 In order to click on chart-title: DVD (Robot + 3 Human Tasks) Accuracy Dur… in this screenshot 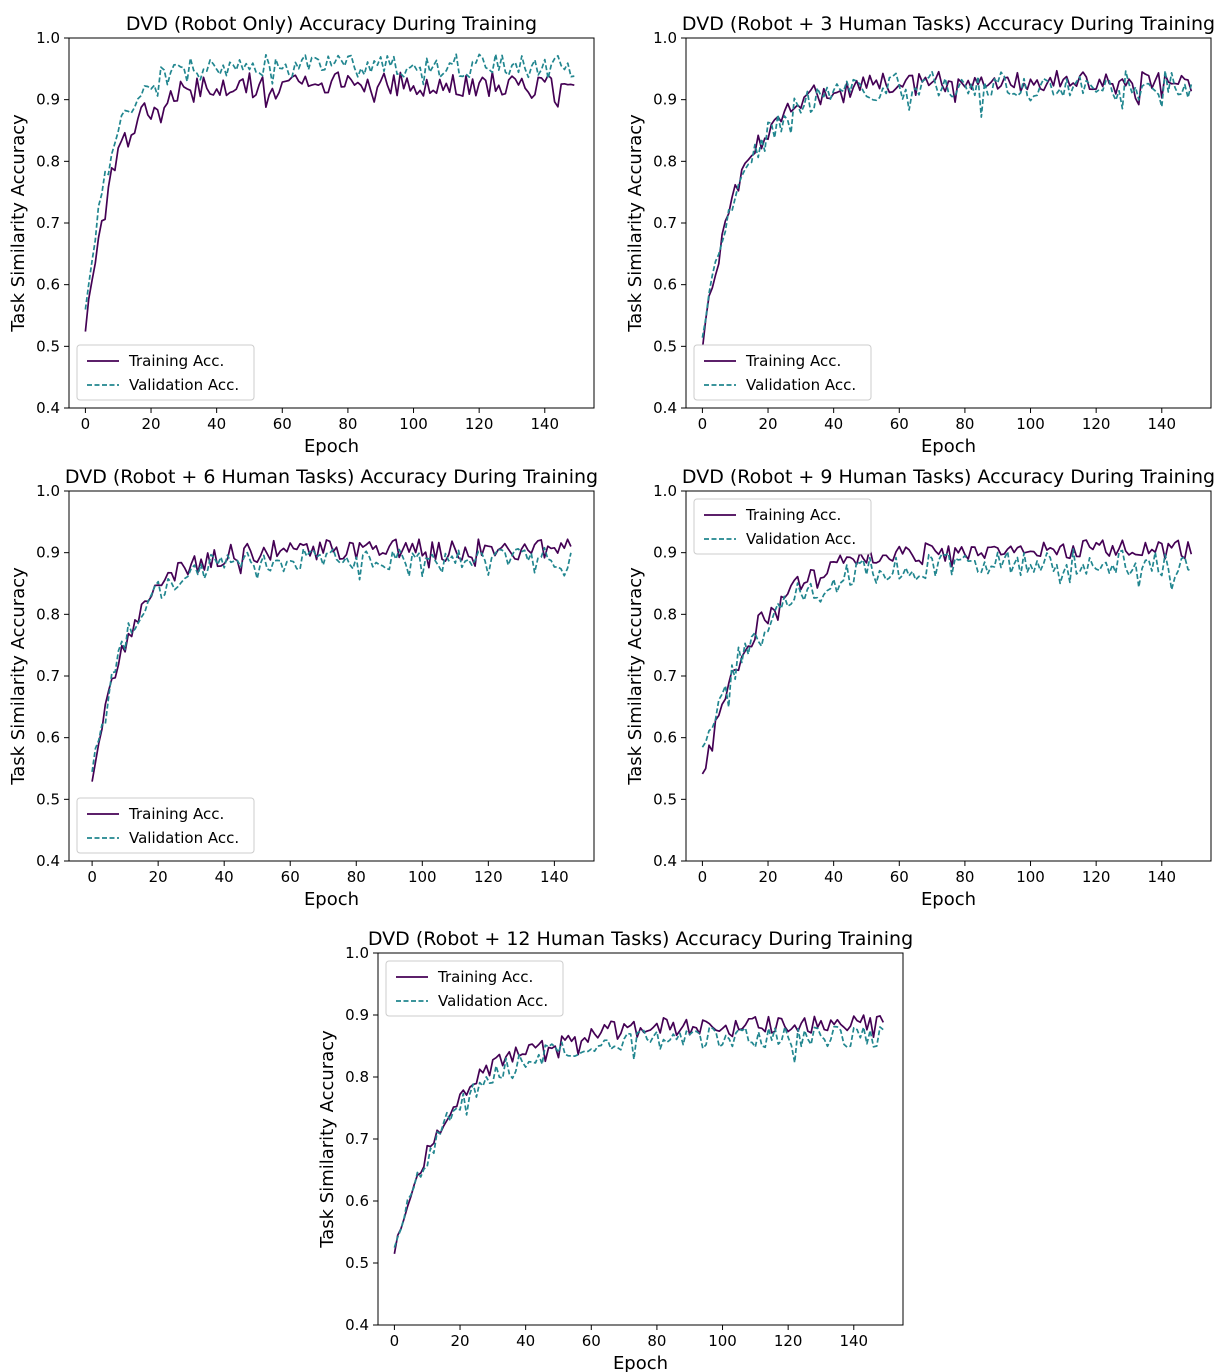, I will do `click(948, 24)`.